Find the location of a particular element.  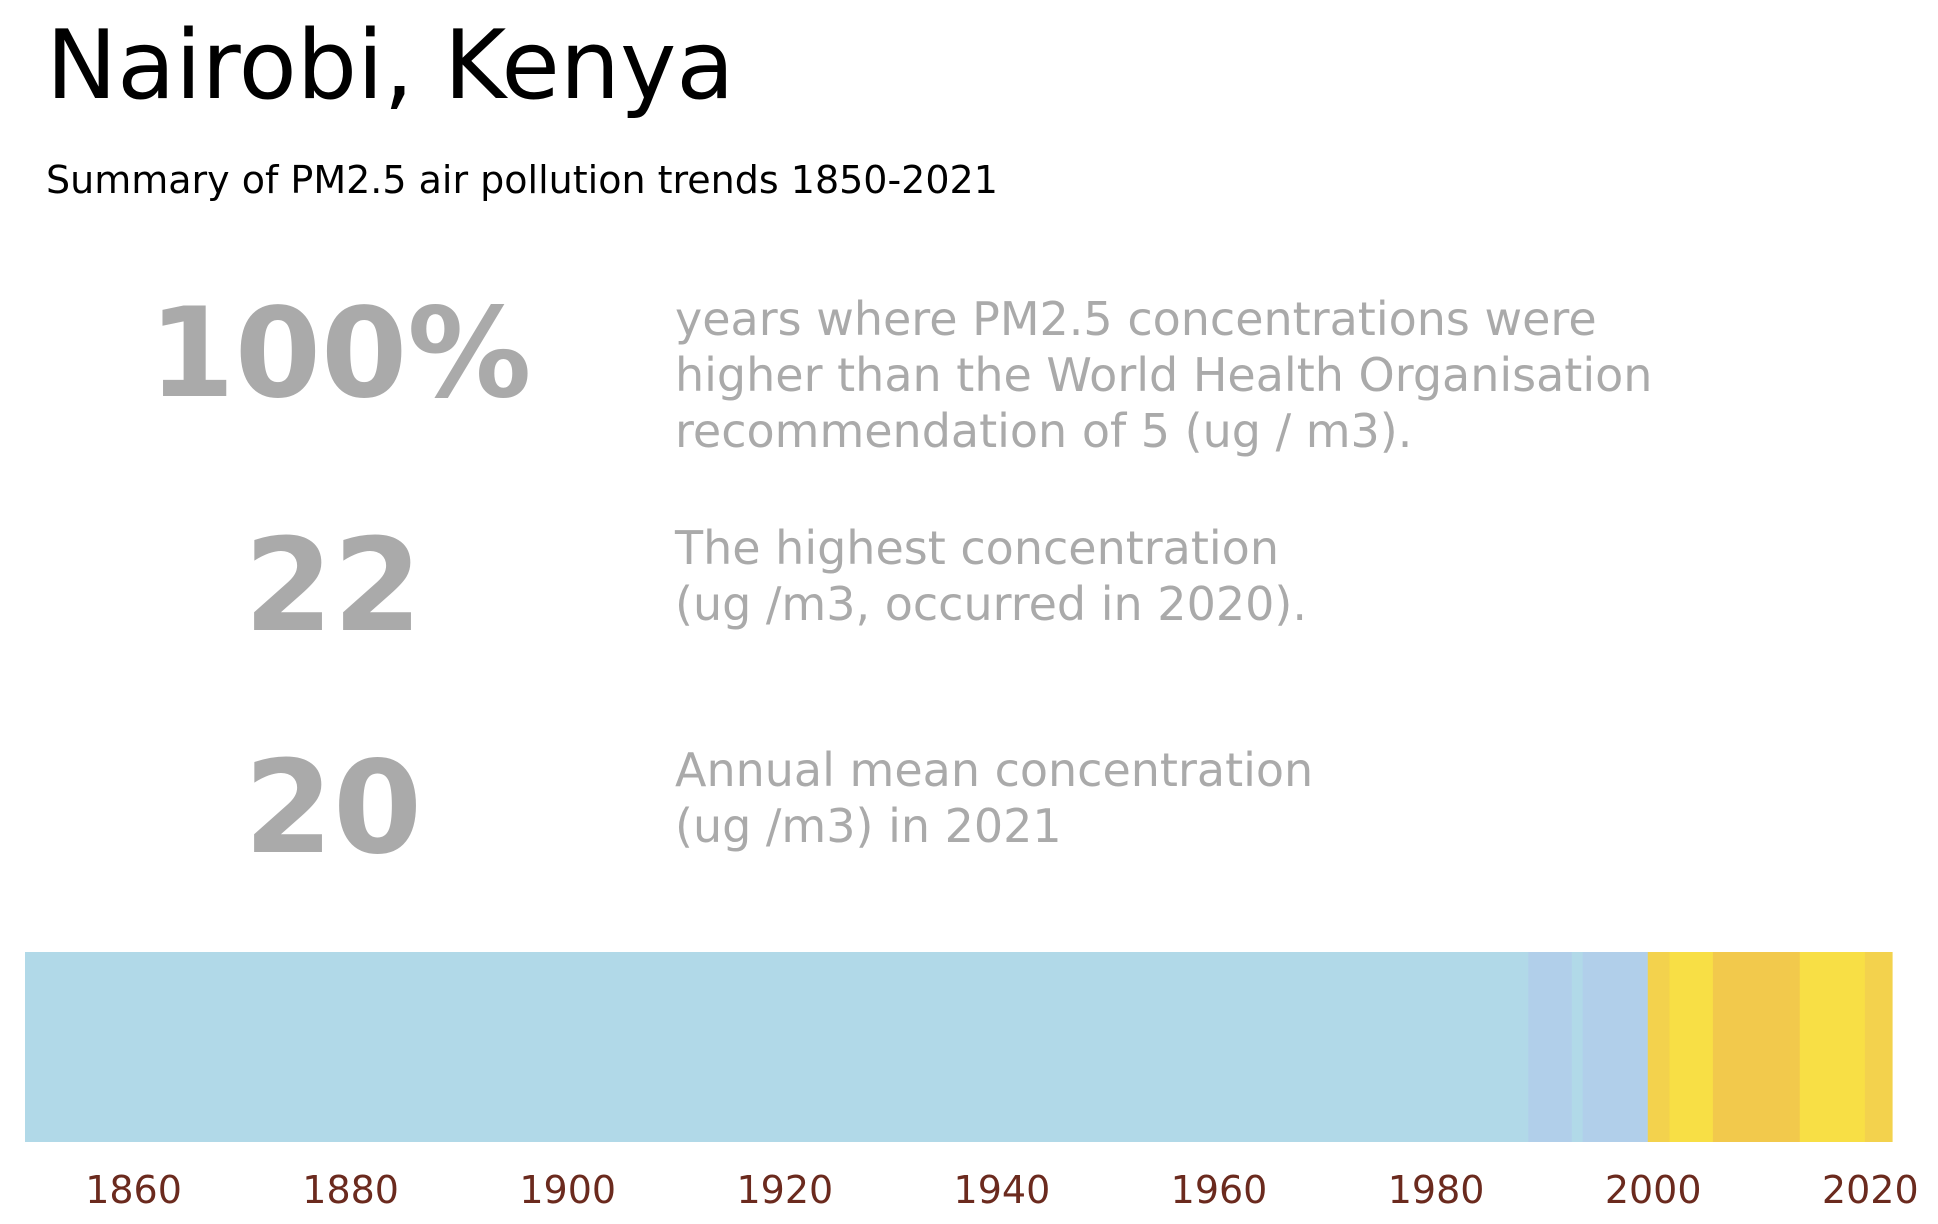

x-tick-label: 1880 is located at coordinates (350, 1190).